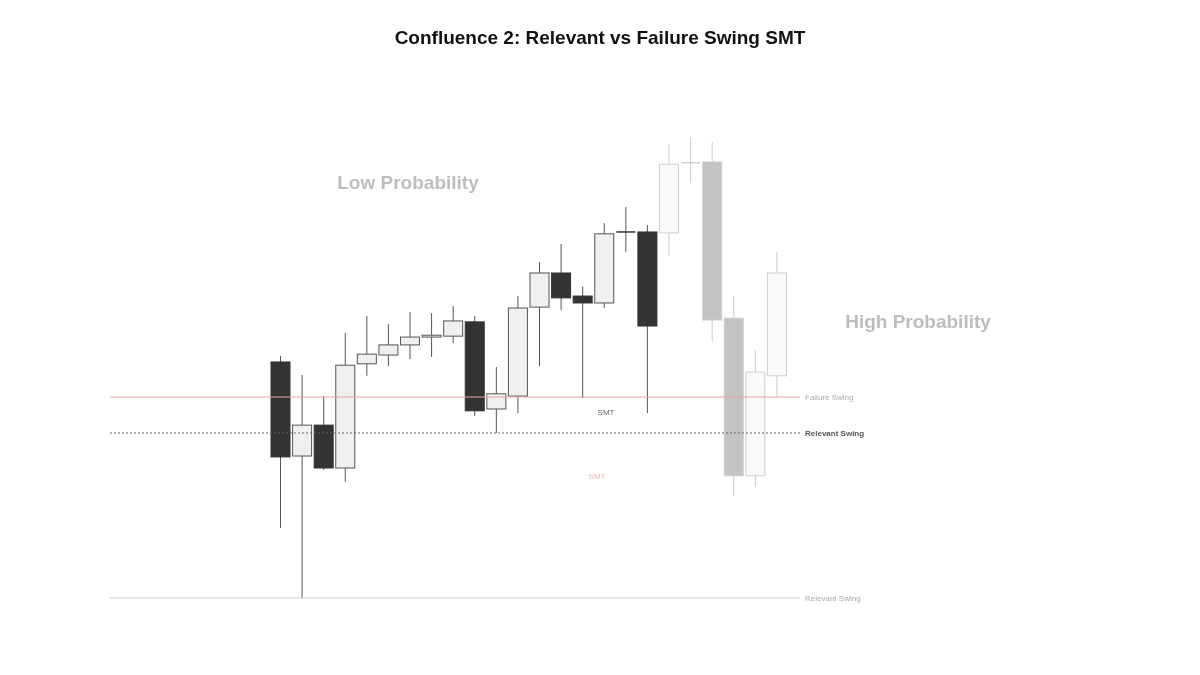 The width and height of the screenshot is (1200, 675). Describe the element at coordinates (600, 38) in the screenshot. I see `chart-title: Confluence 2: Relevant vs Failure Swing SMT` at that location.